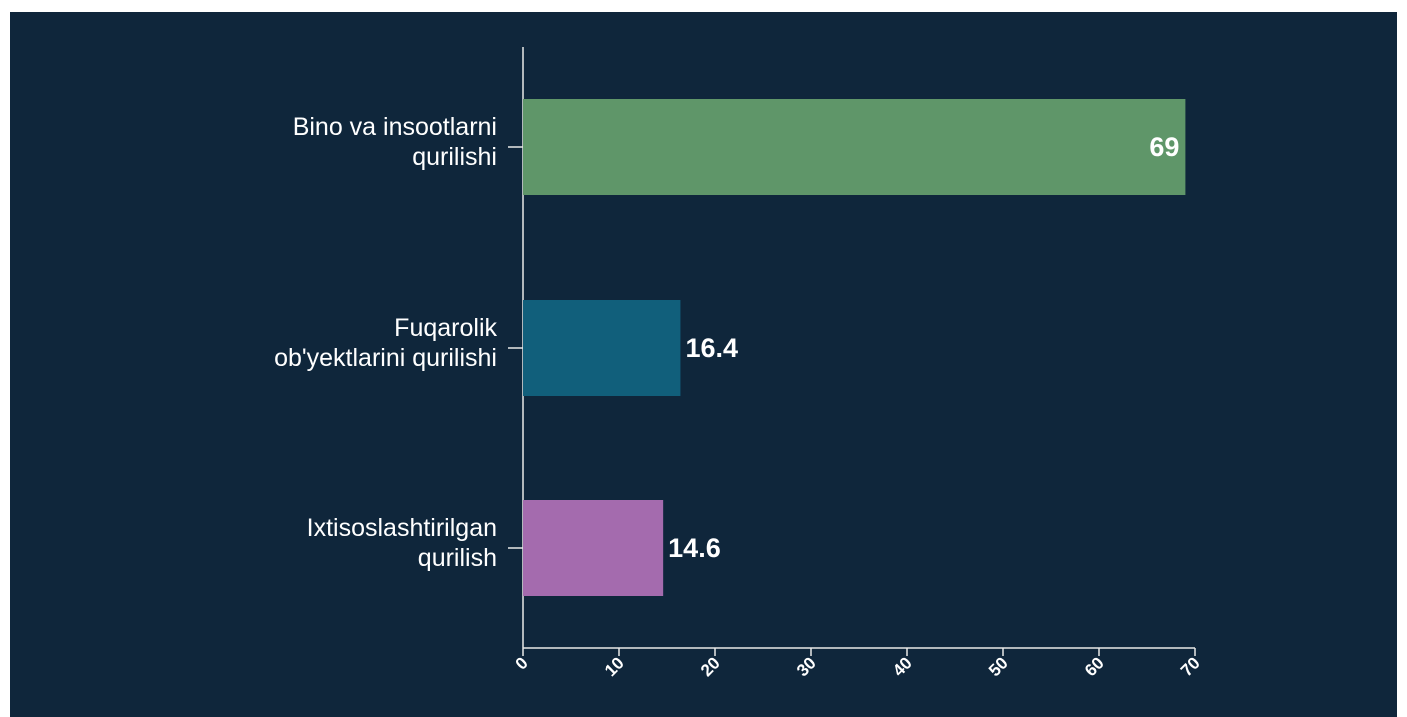 The image size is (1407, 717). Describe the element at coordinates (445, 328) in the screenshot. I see `y-tick-label: Fuqarolik` at that location.